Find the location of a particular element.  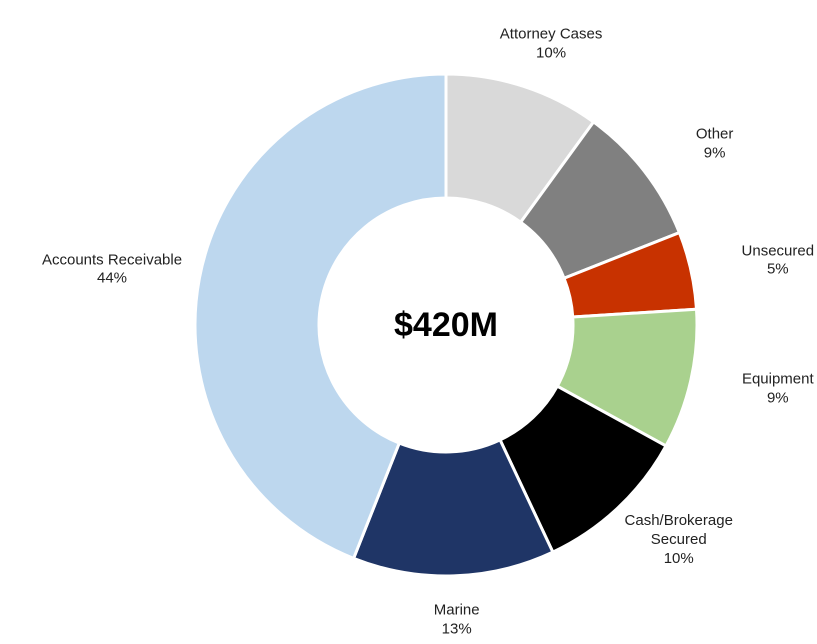

slice-label: Attorney Cases 10% is located at coordinates (551, 45).